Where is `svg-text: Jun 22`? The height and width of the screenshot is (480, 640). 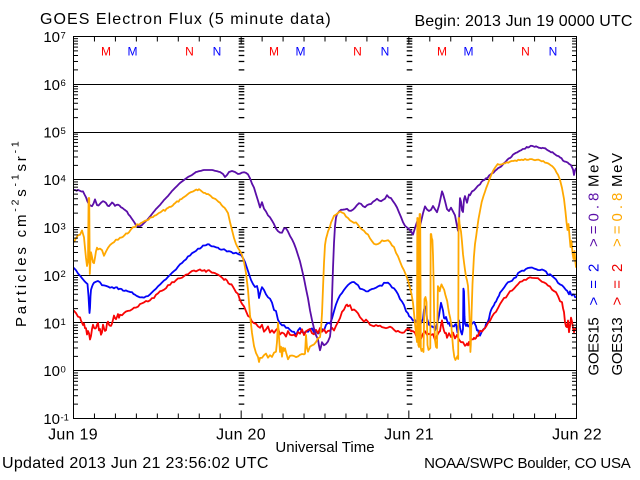 svg-text: Jun 22 is located at coordinates (577, 435).